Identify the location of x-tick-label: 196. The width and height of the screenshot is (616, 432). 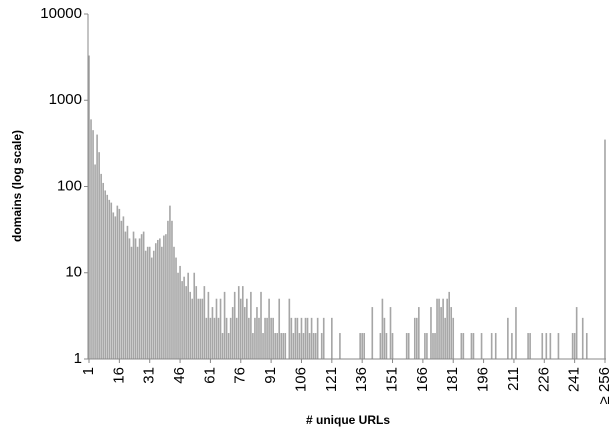
(483, 379).